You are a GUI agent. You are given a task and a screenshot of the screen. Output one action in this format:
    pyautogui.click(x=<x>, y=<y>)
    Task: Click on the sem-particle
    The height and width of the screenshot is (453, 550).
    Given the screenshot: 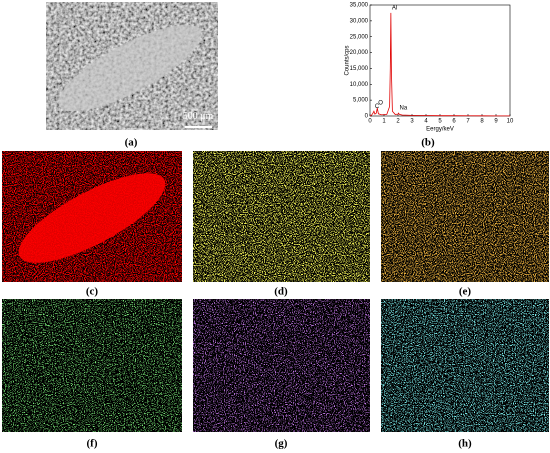 What is the action you would take?
    pyautogui.click(x=130, y=68)
    